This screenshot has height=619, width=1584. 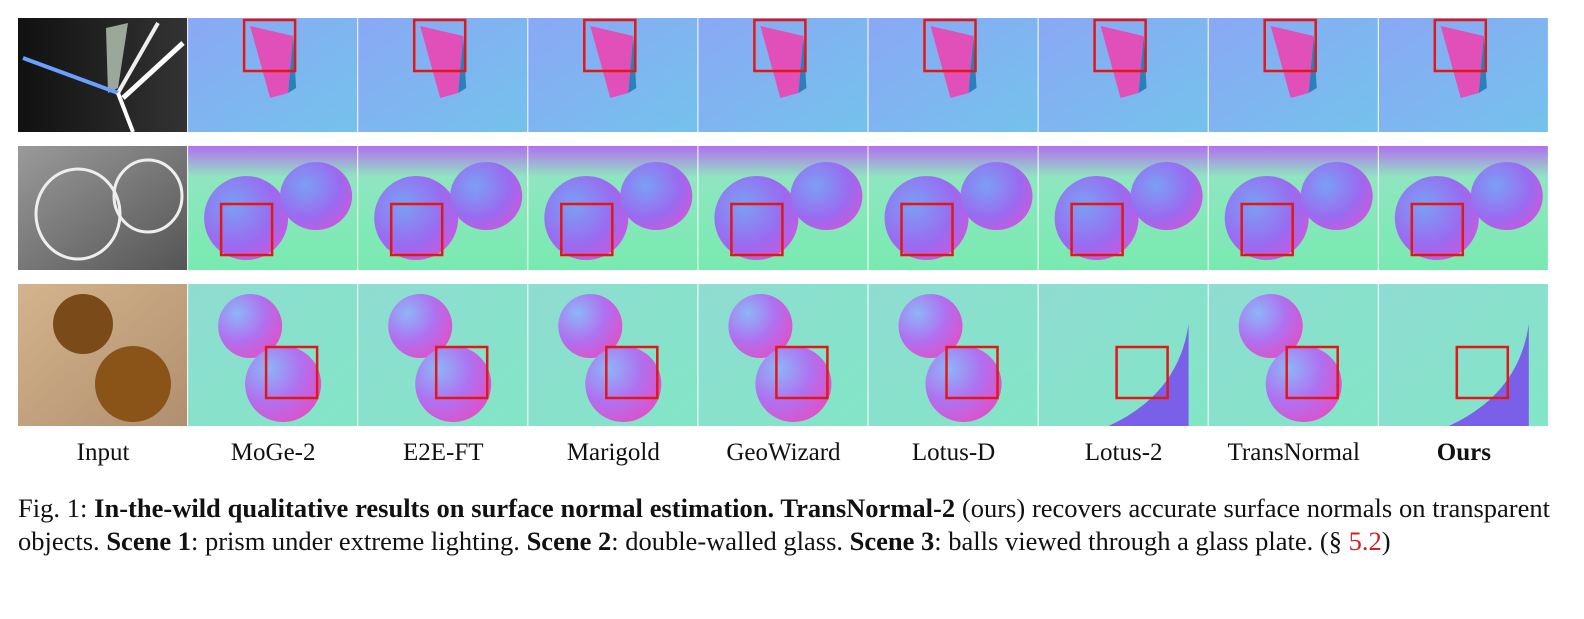 I want to click on input-image, so click(x=103, y=75).